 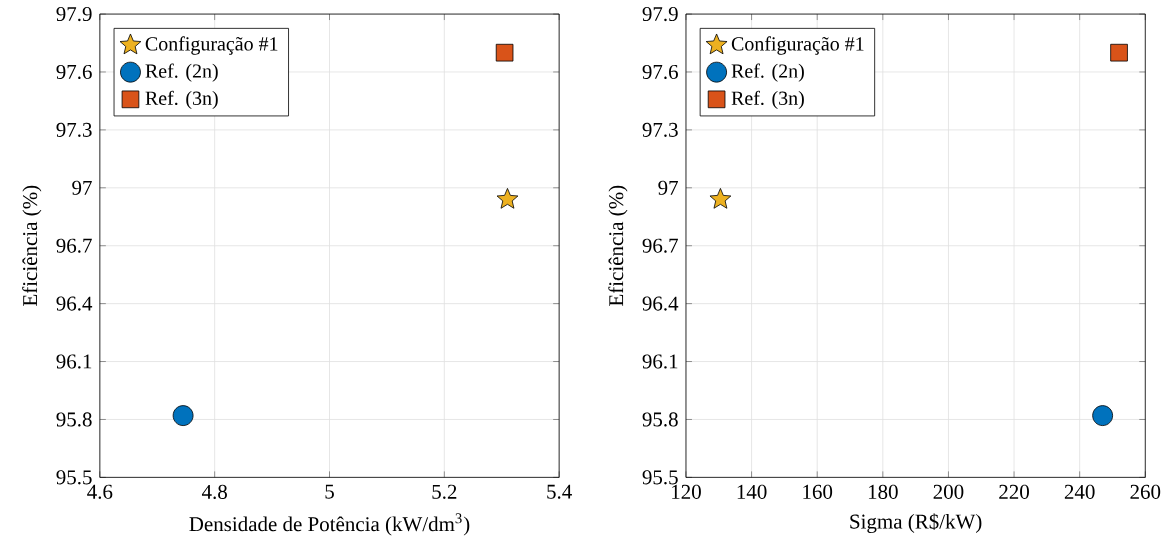 What do you see at coordinates (444, 491) in the screenshot?
I see `x-tick-label: 5.2` at bounding box center [444, 491].